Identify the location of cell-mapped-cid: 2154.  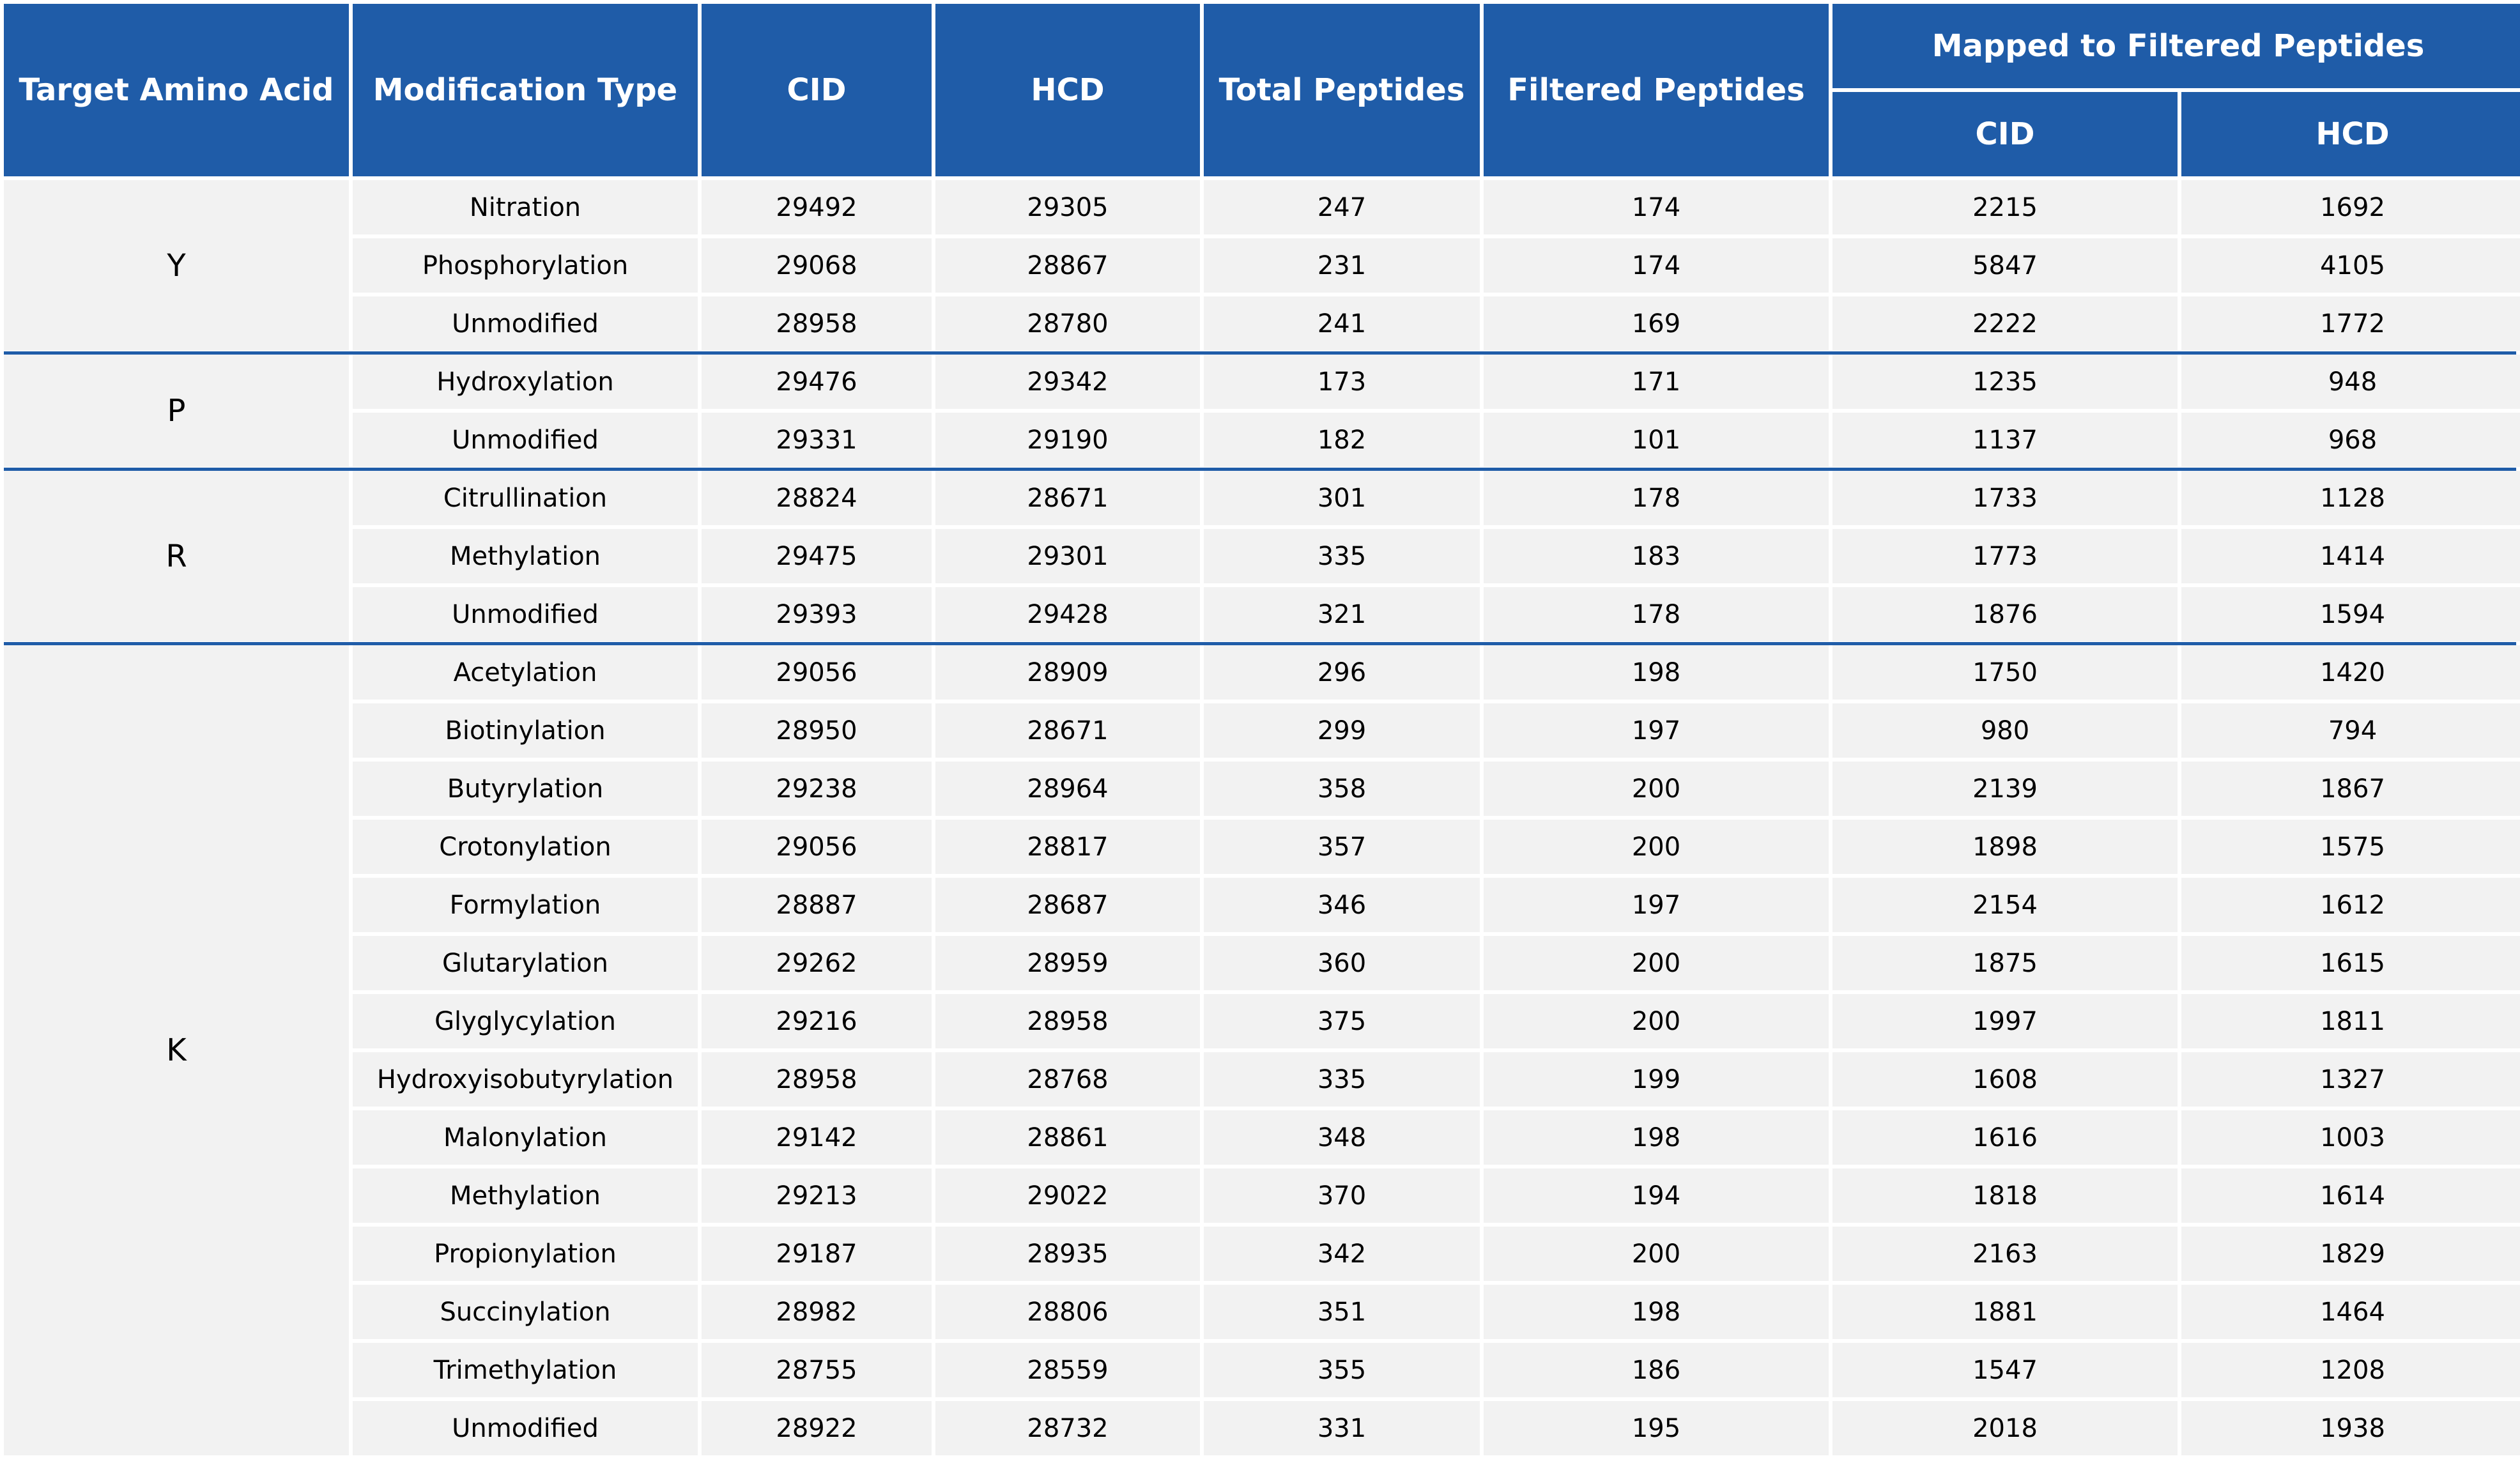
(2005, 905).